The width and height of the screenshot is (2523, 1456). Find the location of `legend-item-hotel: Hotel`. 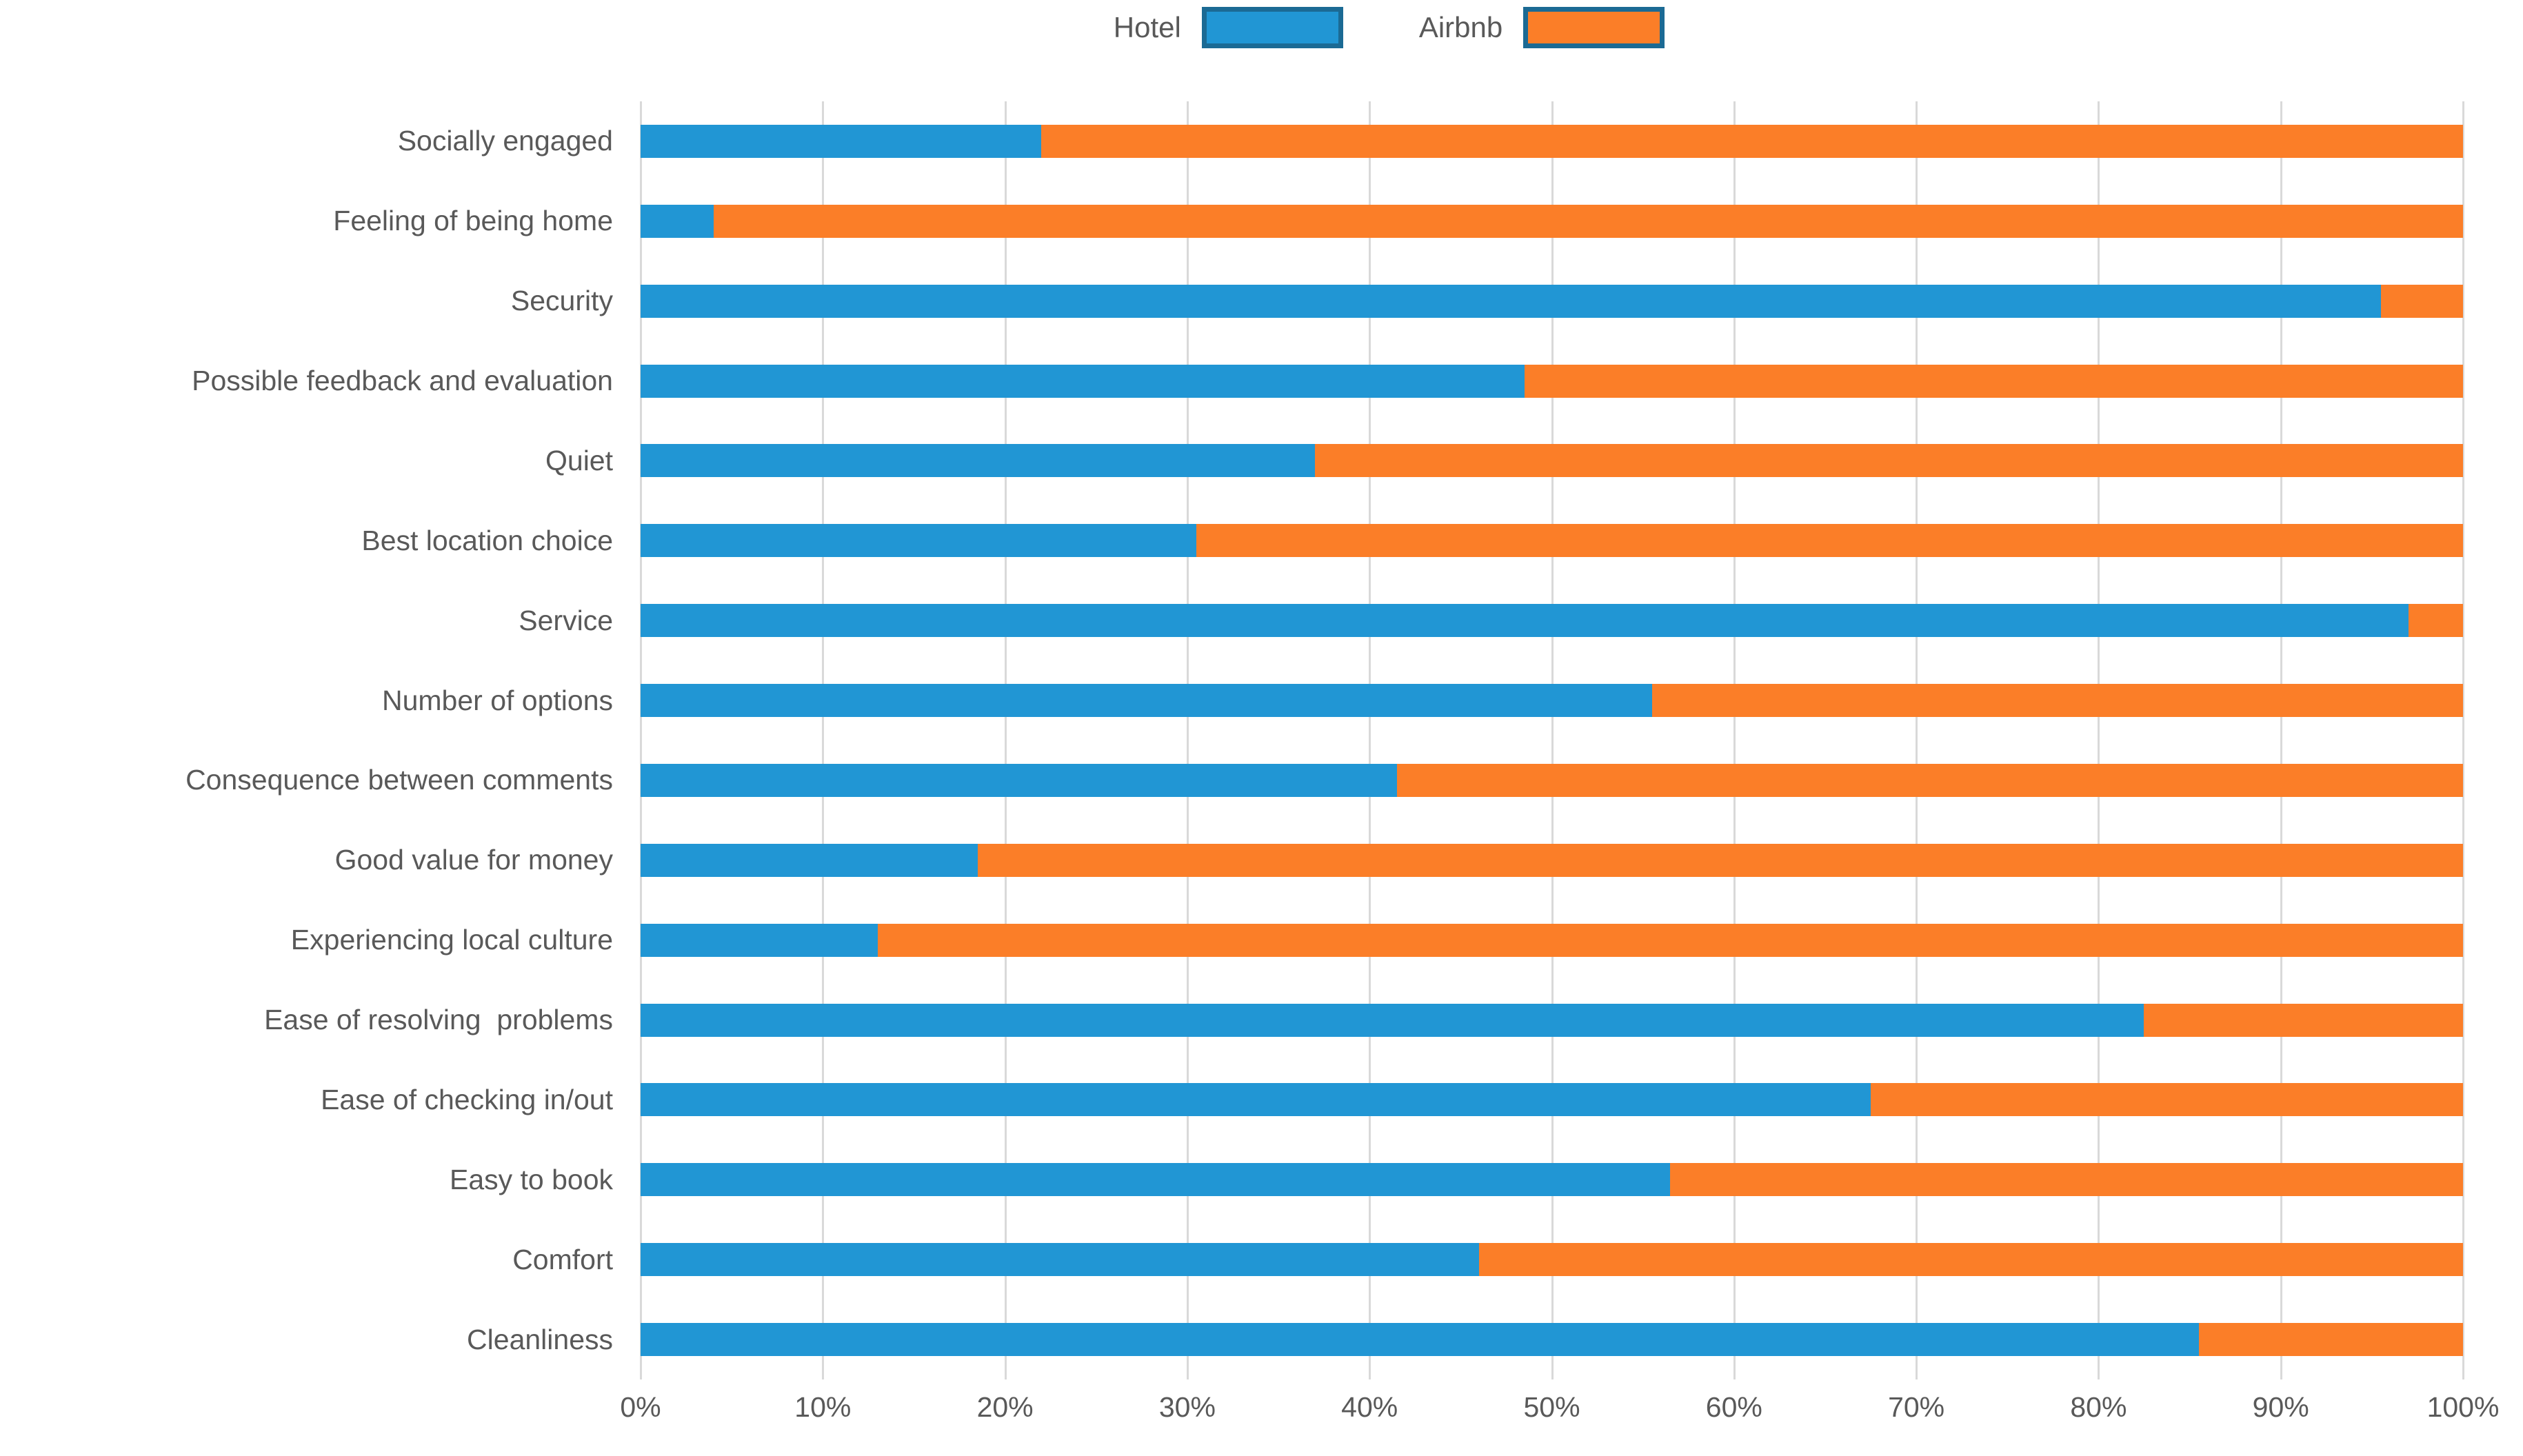

legend-item-hotel: Hotel is located at coordinates (1228, 28).